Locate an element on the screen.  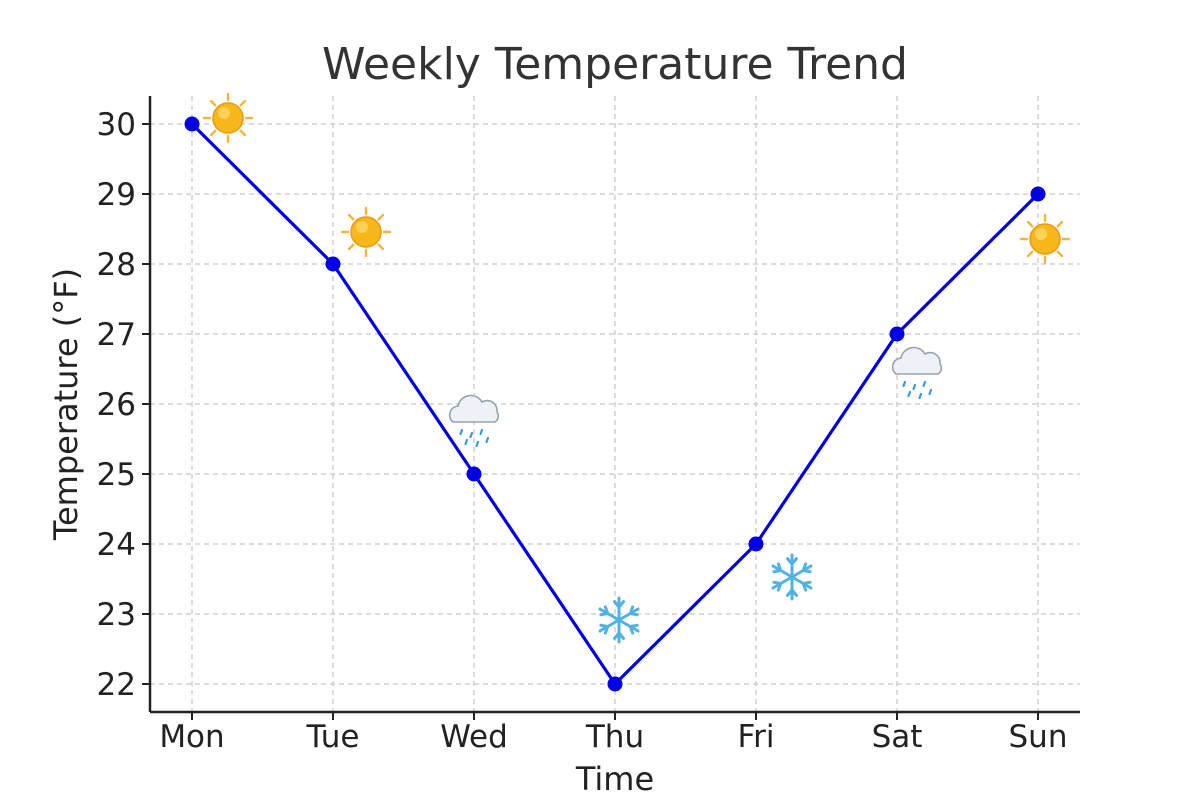
data-point-thu is located at coordinates (615, 684).